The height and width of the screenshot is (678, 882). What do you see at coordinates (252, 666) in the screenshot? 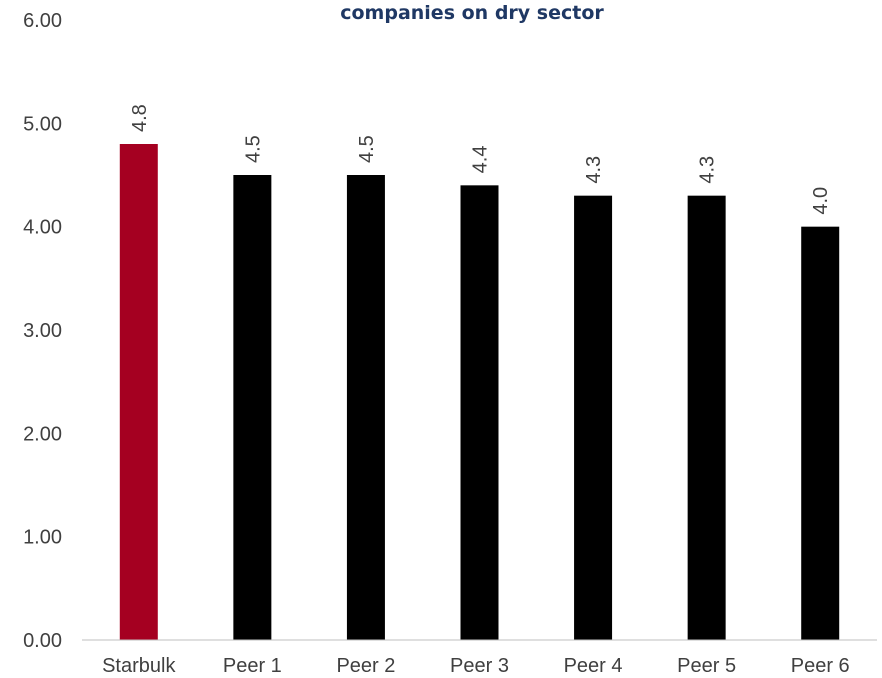
I see `x-tick-label: Peer 1` at bounding box center [252, 666].